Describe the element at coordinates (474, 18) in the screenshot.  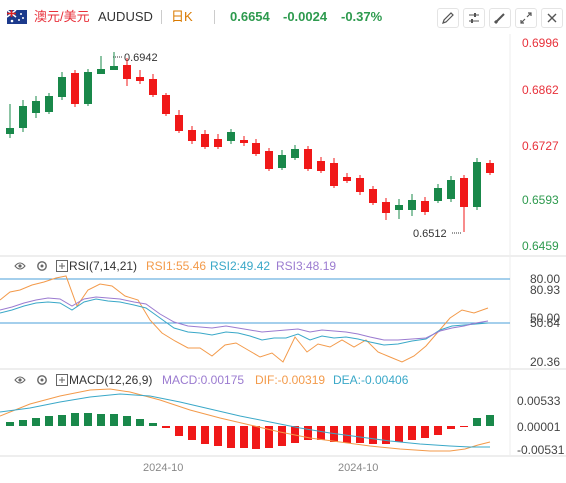
I see `indicator-settings-button` at that location.